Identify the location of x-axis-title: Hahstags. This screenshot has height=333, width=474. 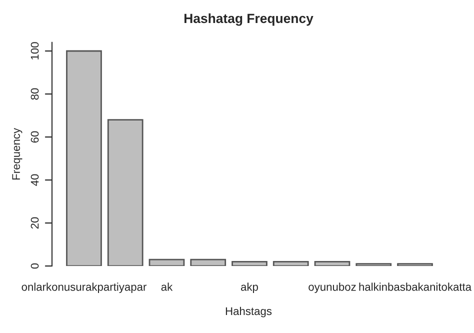
(249, 312).